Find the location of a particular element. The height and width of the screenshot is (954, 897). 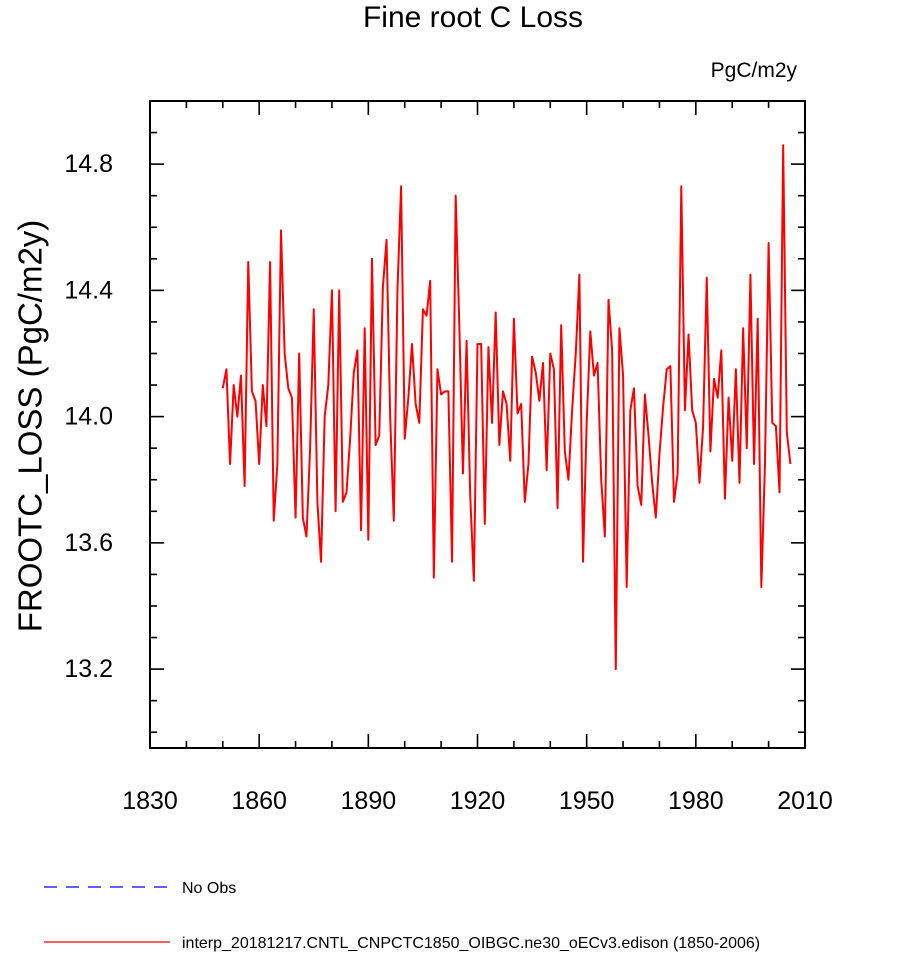

y-tick-label: 14.0 is located at coordinates (88, 417).